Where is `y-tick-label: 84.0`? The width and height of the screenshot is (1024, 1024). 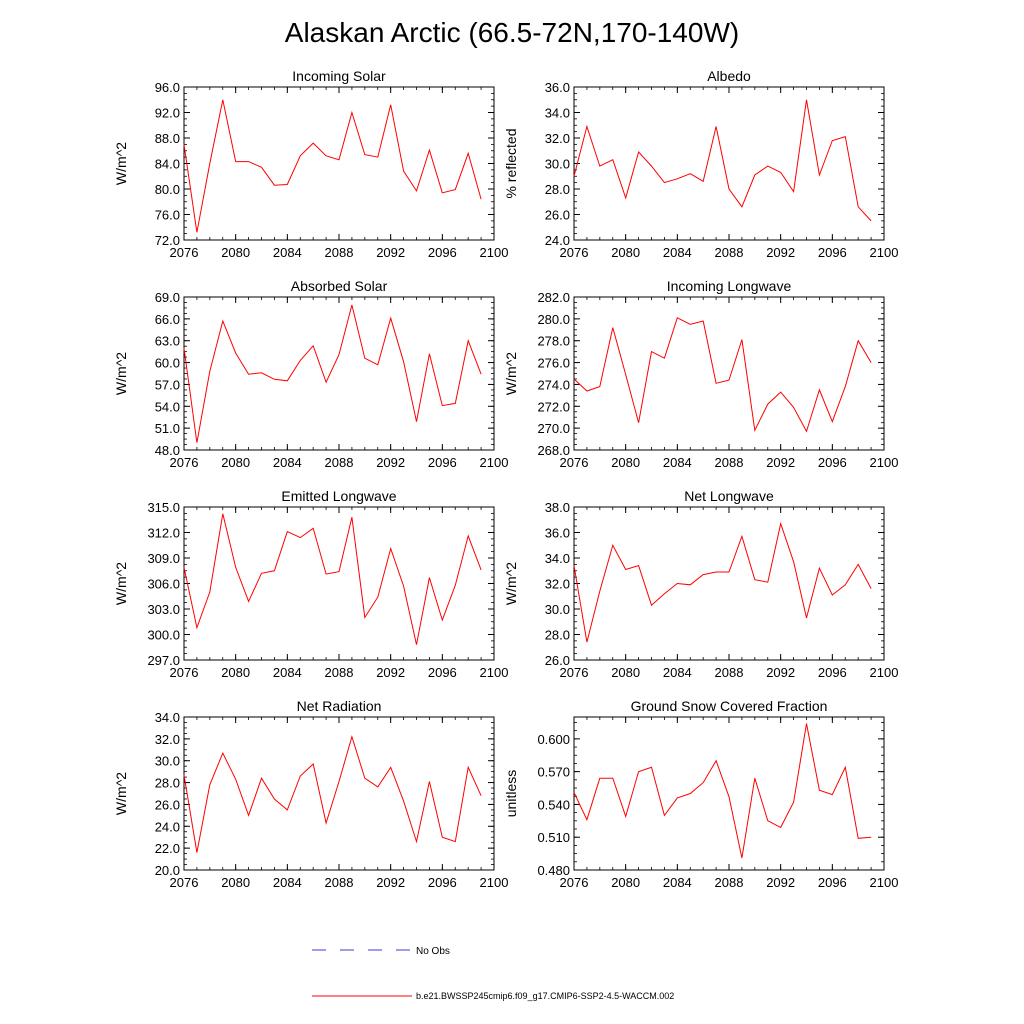
y-tick-label: 84.0 is located at coordinates (167, 164).